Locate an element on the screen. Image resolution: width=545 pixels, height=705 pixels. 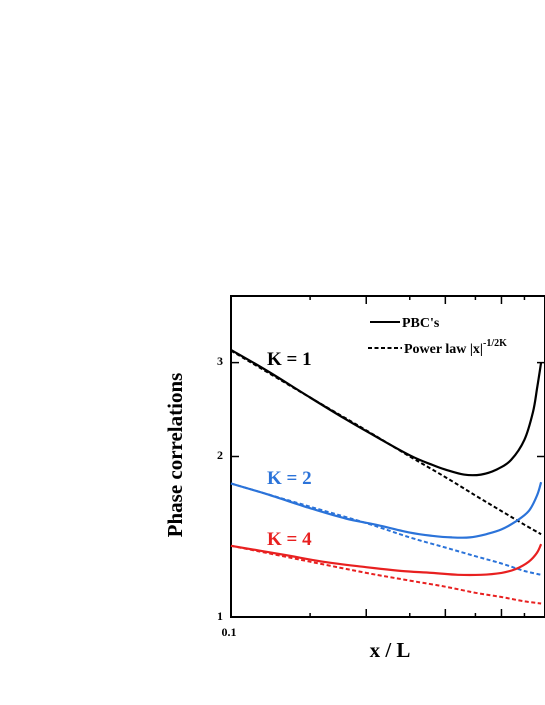
series-K2-dashed-line is located at coordinates (386, 529).